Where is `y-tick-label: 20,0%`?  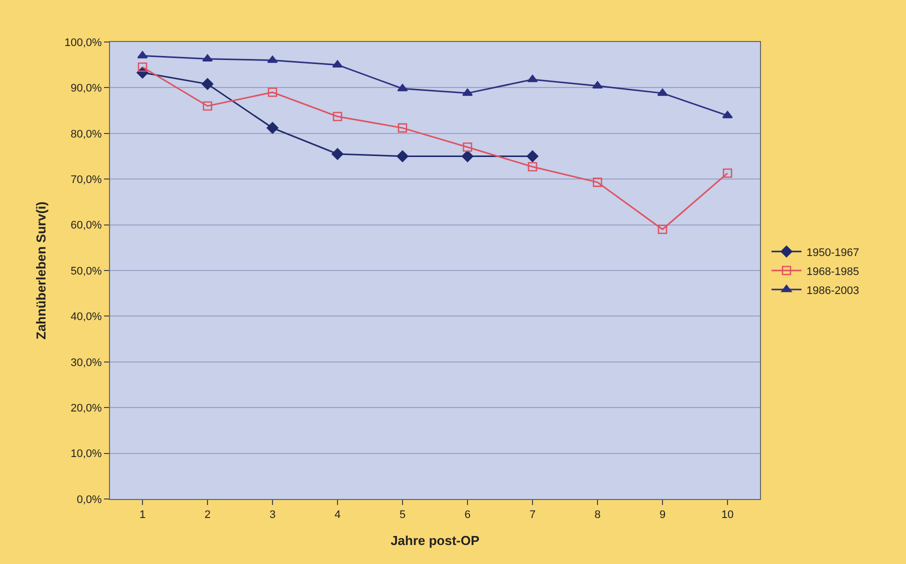 y-tick-label: 20,0% is located at coordinates (86, 408).